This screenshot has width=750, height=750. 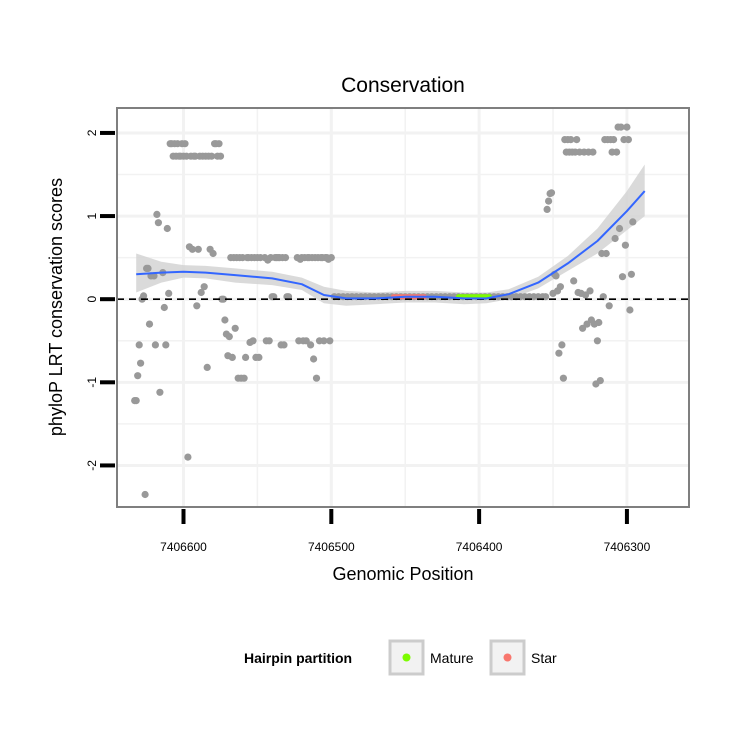 What do you see at coordinates (479, 547) in the screenshot?
I see `x-tick-label: 7406400` at bounding box center [479, 547].